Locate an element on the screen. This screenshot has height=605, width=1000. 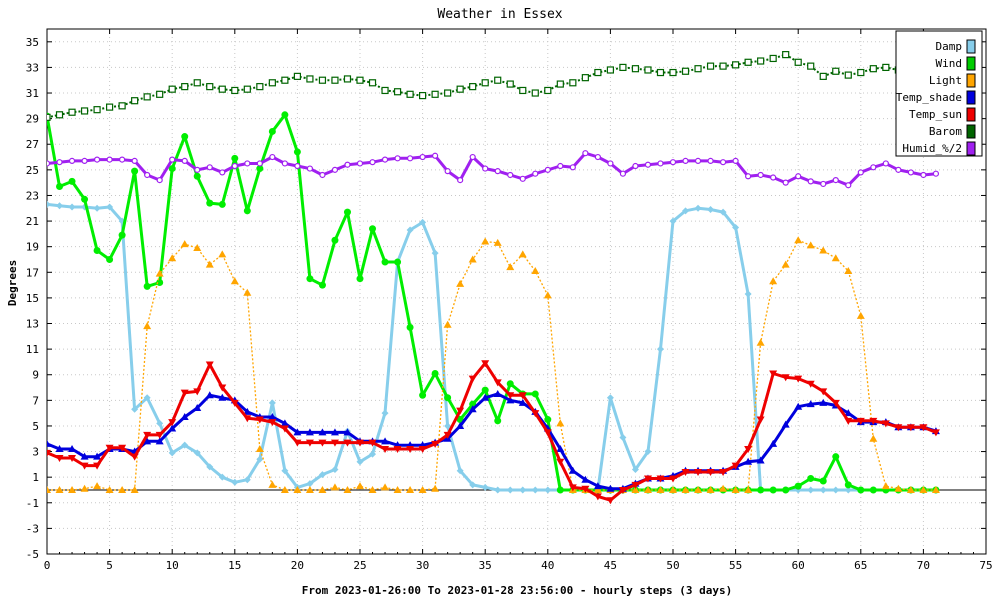
y-tick-label: 7 is located at coordinates (35, 400).